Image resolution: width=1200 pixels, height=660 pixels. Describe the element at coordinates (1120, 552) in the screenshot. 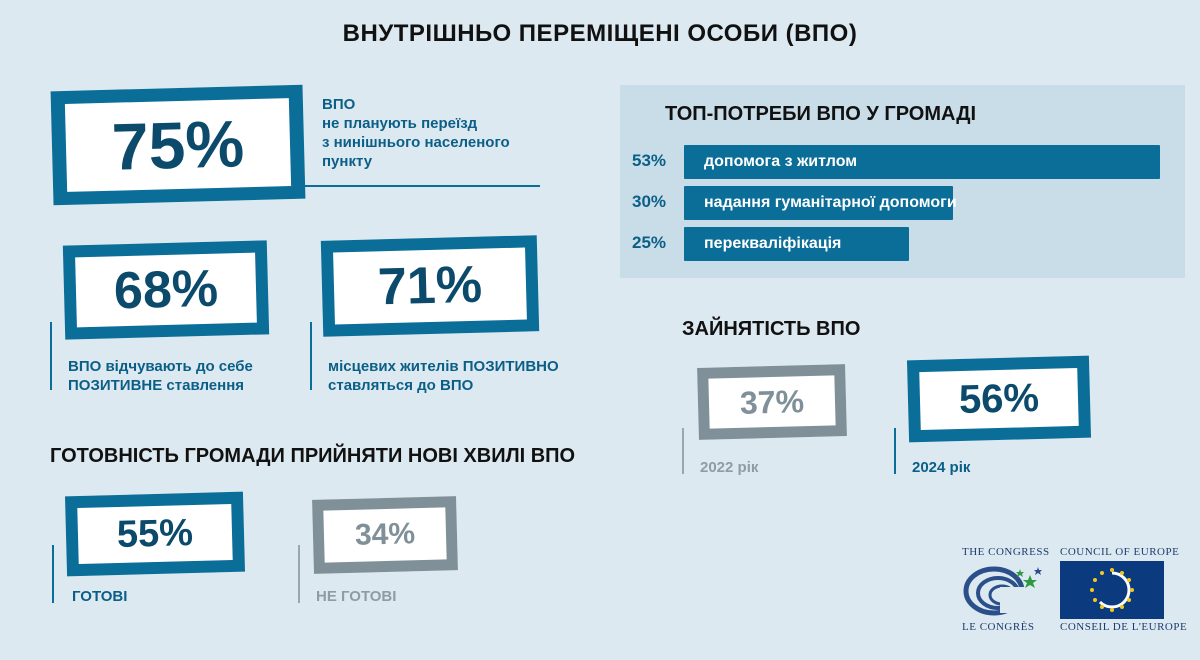

I see `coe-logo-top-text: COUNCIL OF EUROPE` at that location.